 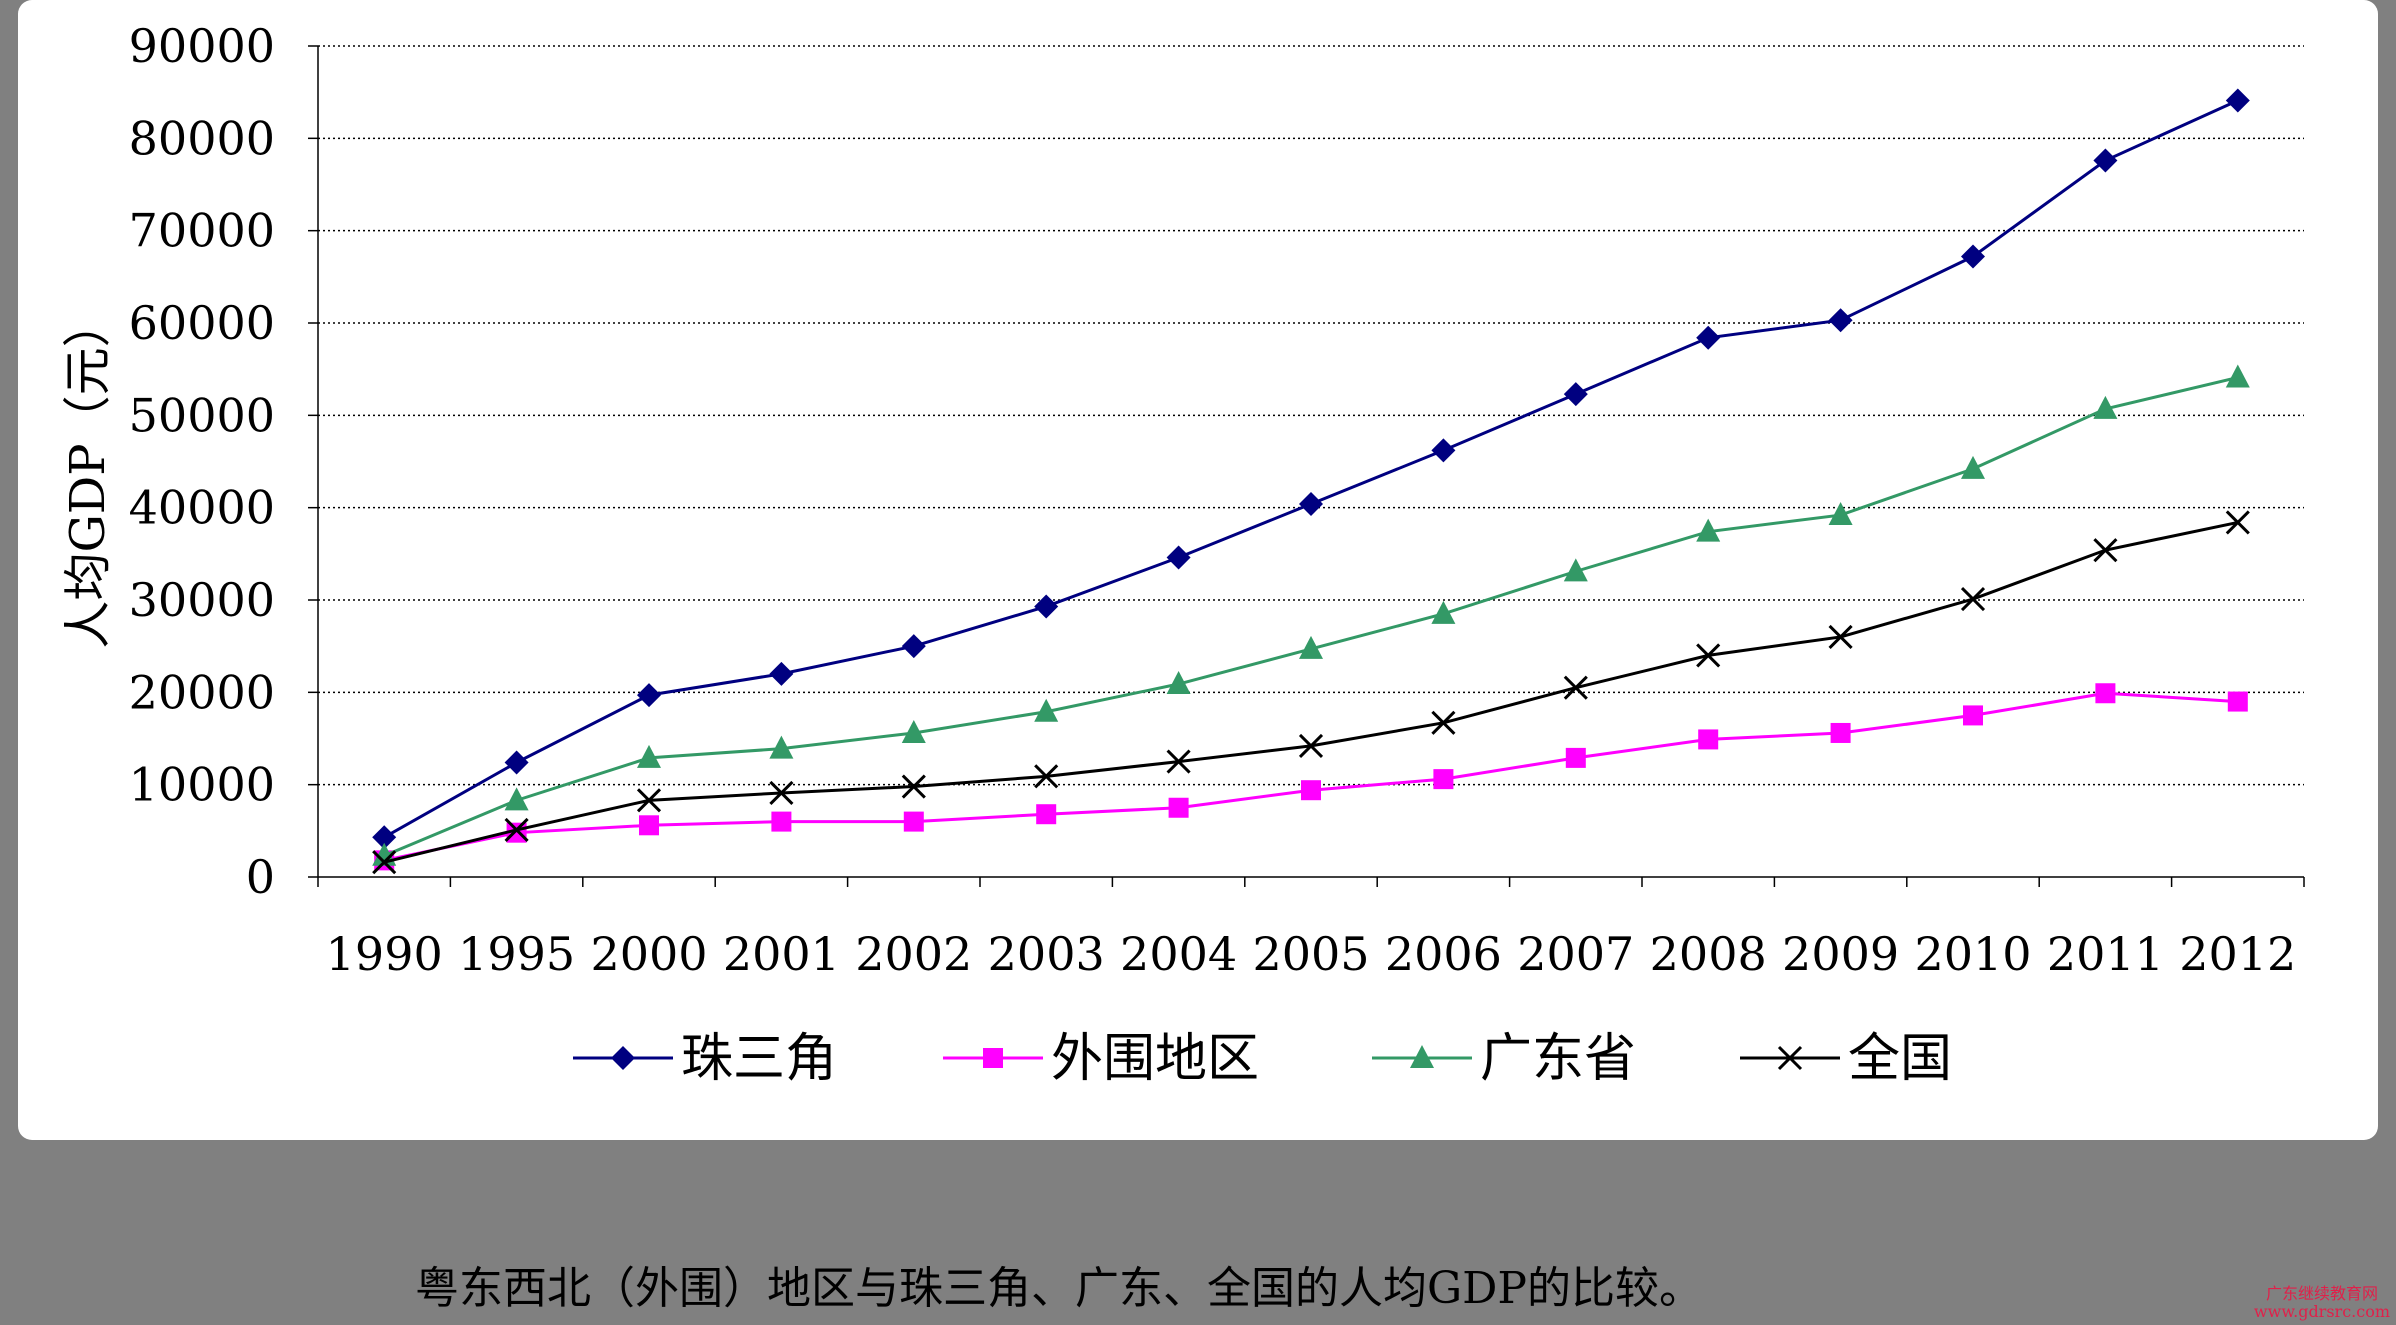 I want to click on x-tick-label: 2002, so click(x=913, y=954).